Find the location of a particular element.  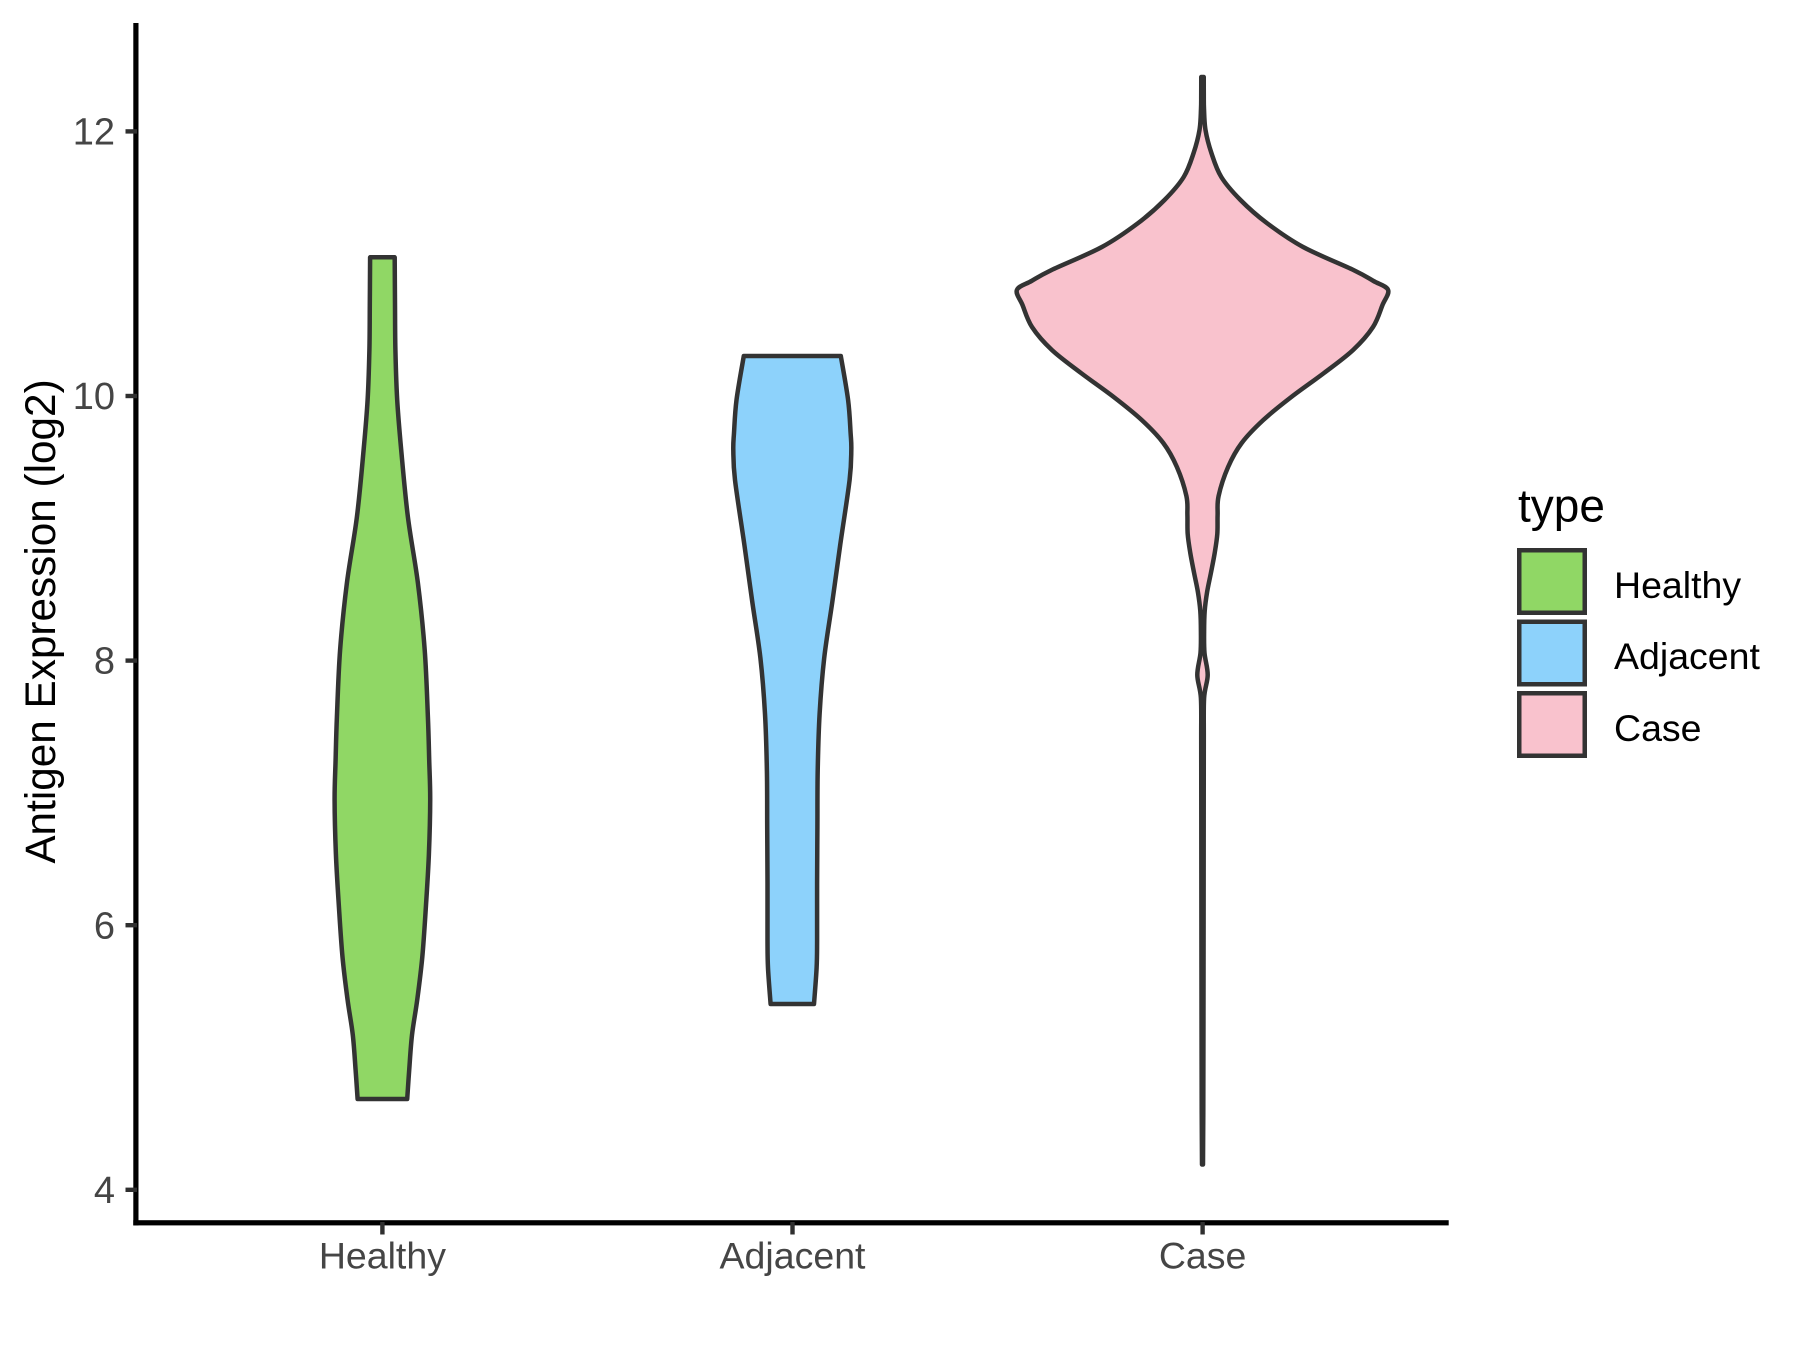

svg-text: 4 is located at coordinates (104, 1191).